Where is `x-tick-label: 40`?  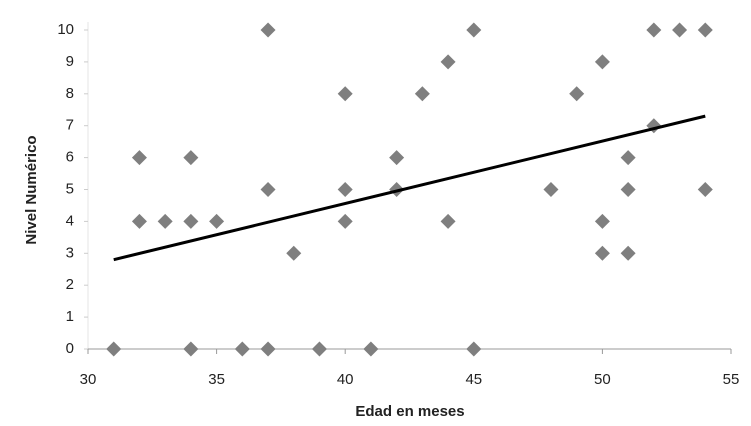 x-tick-label: 40 is located at coordinates (345, 379).